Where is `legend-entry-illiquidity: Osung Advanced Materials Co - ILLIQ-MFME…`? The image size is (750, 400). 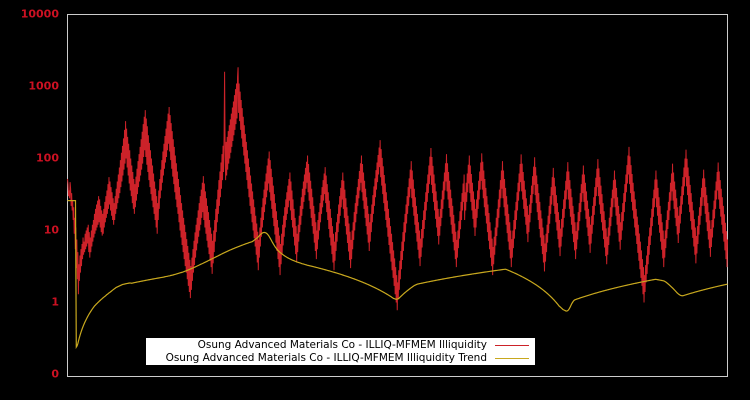 legend-entry-illiquidity: Osung Advanced Materials Co - ILLIQ-MFME… is located at coordinates (340, 345).